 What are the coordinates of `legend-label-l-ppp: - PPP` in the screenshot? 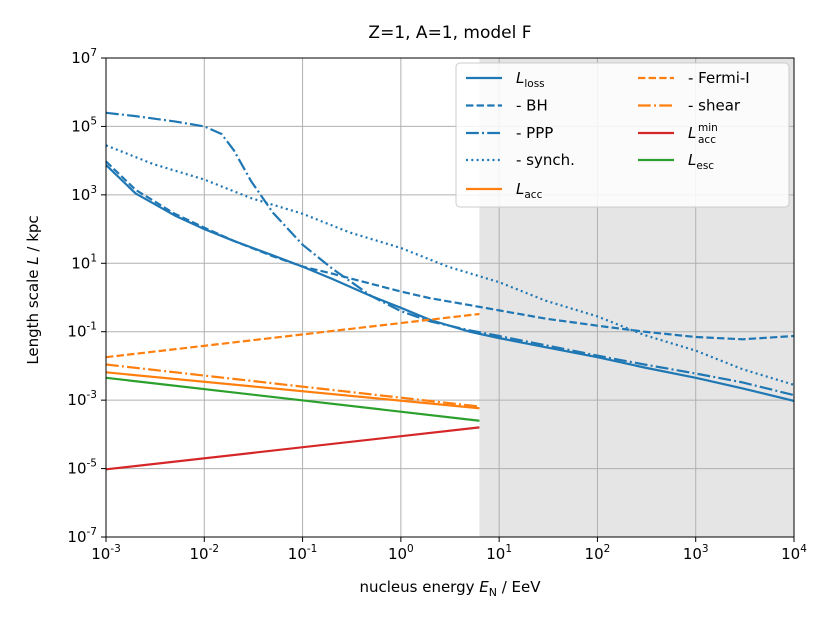 It's located at (534, 133).